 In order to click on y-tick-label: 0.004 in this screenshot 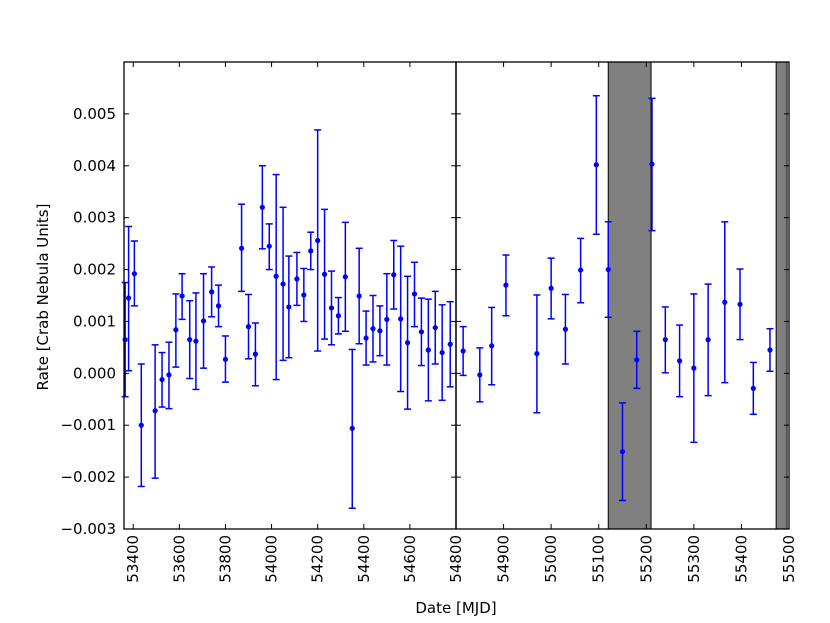, I will do `click(94, 166)`.